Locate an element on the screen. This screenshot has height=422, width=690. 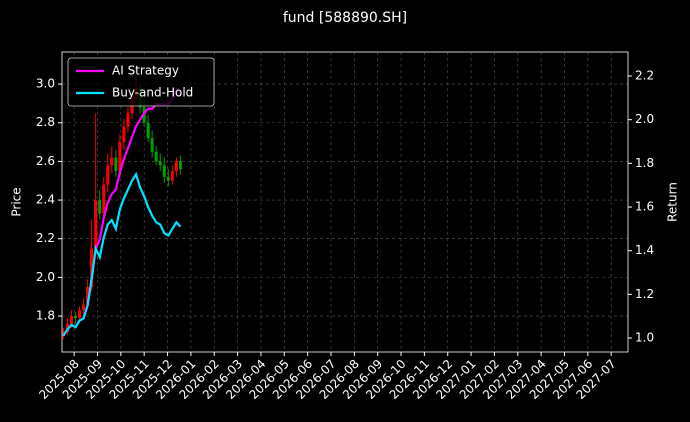
y2-tick-label: 1.2 is located at coordinates (644, 294).